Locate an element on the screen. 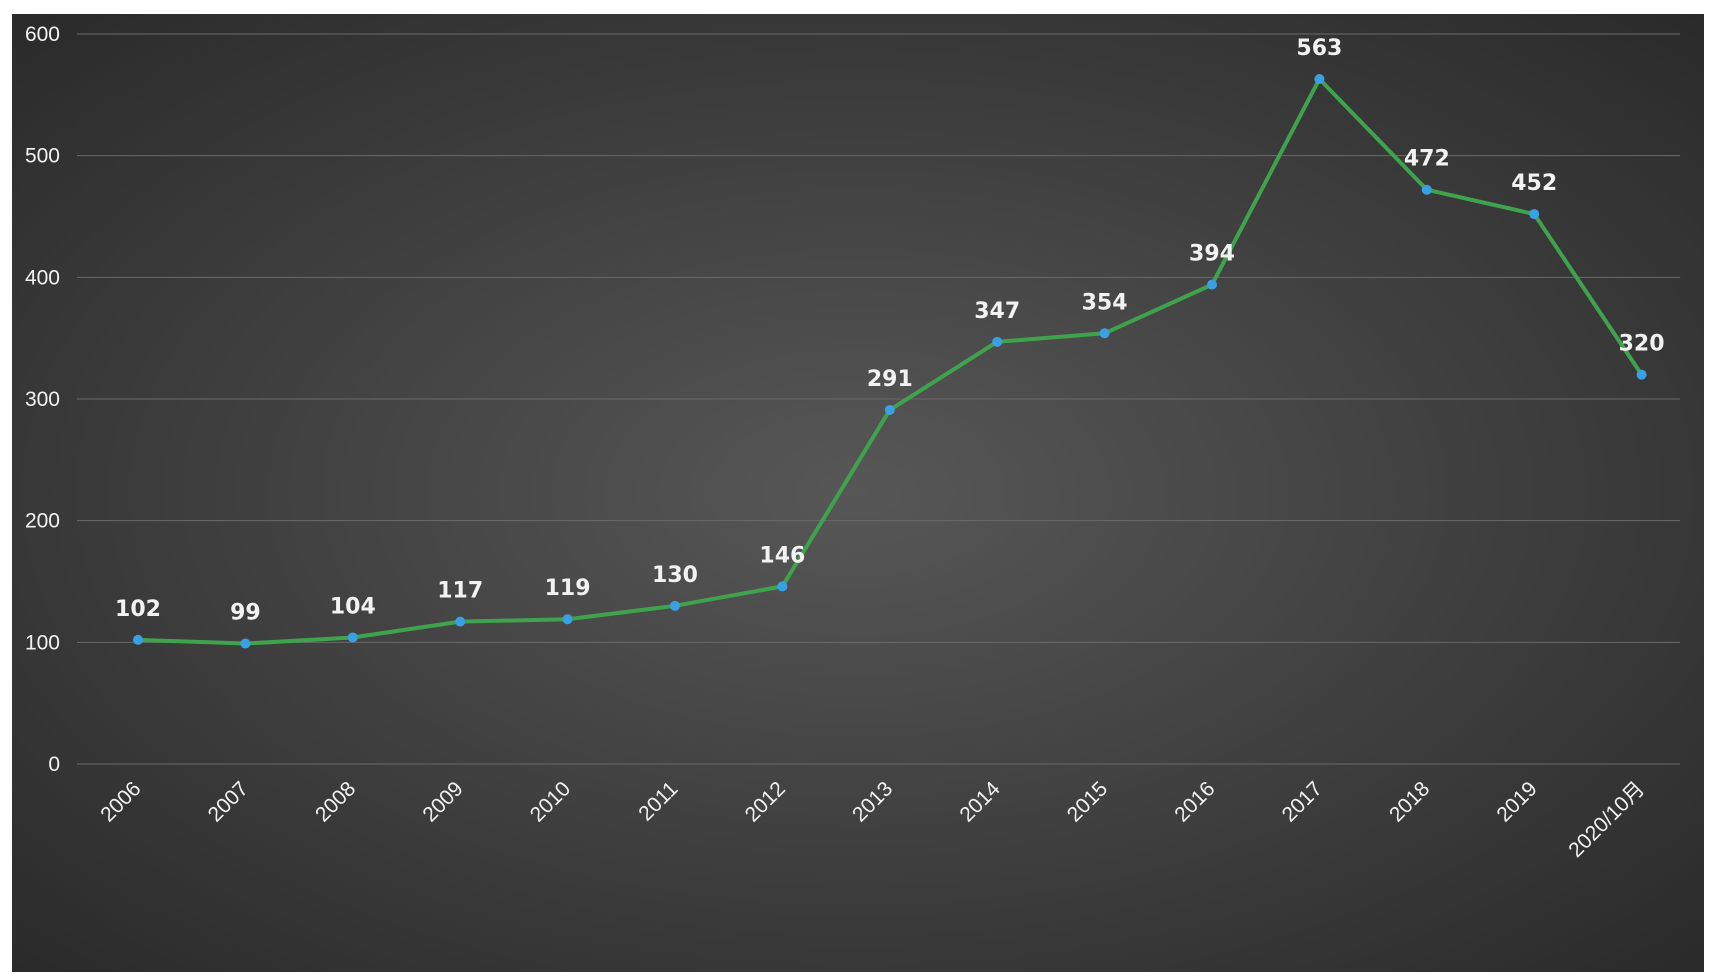 The width and height of the screenshot is (1718, 980). x-tick-label: 2019 is located at coordinates (1516, 801).